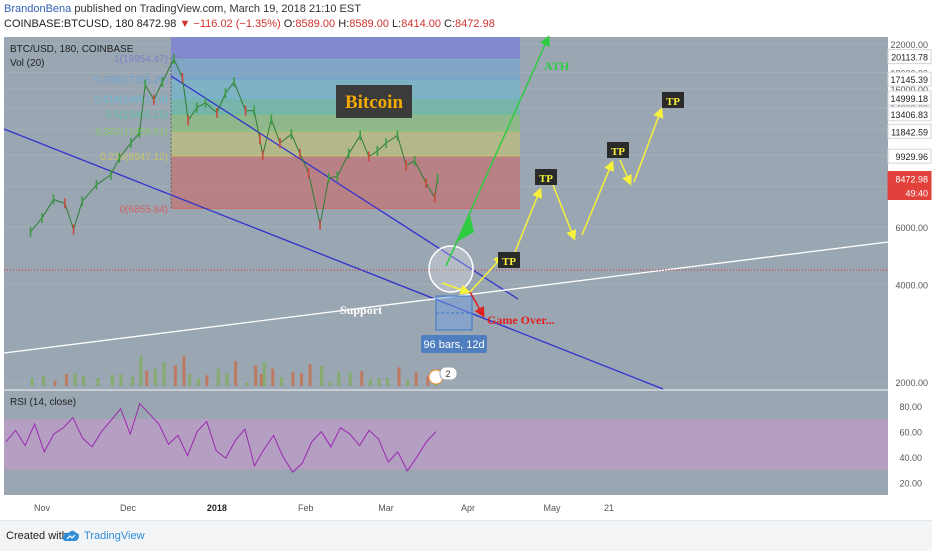 This screenshot has height=551, width=932. I want to click on volume-bars, so click(234, 371).